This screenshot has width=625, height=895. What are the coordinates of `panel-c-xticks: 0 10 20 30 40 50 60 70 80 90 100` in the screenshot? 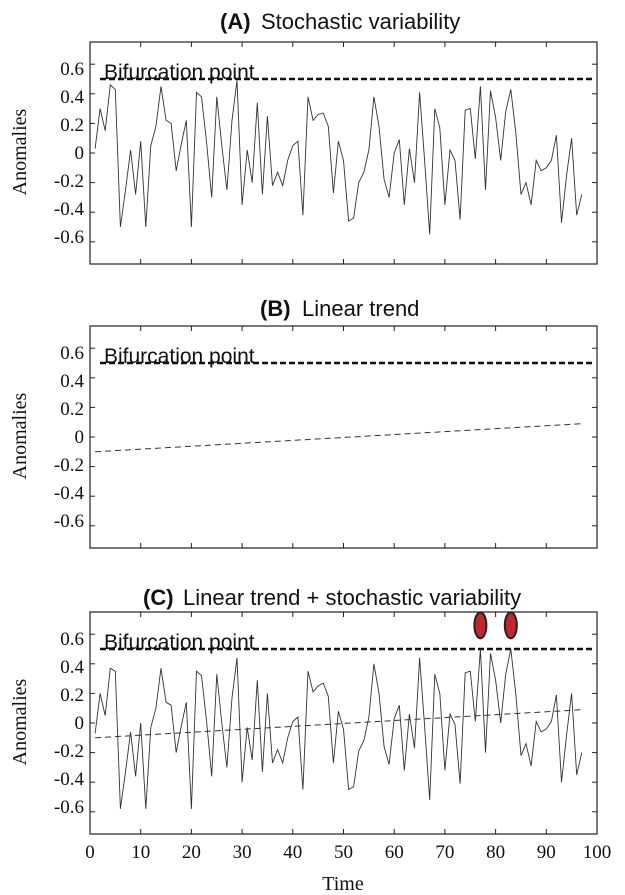 It's located at (348, 852).